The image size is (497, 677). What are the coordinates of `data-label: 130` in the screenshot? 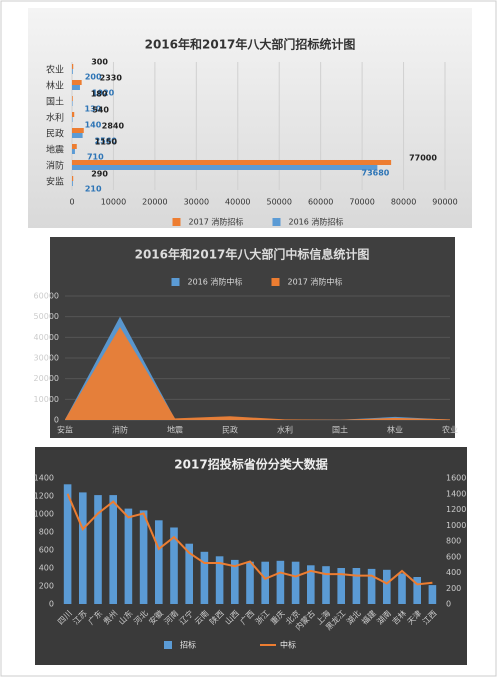 It's located at (93, 109).